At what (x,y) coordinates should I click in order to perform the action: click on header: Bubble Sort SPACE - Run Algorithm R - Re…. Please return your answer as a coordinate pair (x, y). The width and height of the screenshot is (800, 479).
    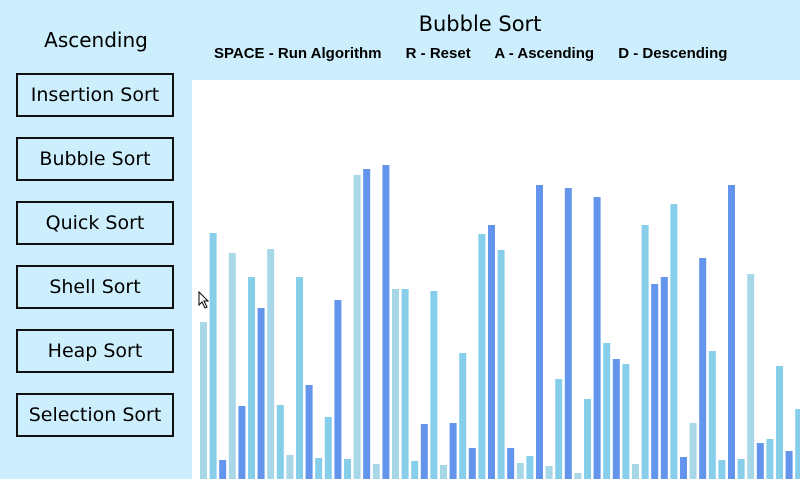
    Looking at the image, I should click on (496, 40).